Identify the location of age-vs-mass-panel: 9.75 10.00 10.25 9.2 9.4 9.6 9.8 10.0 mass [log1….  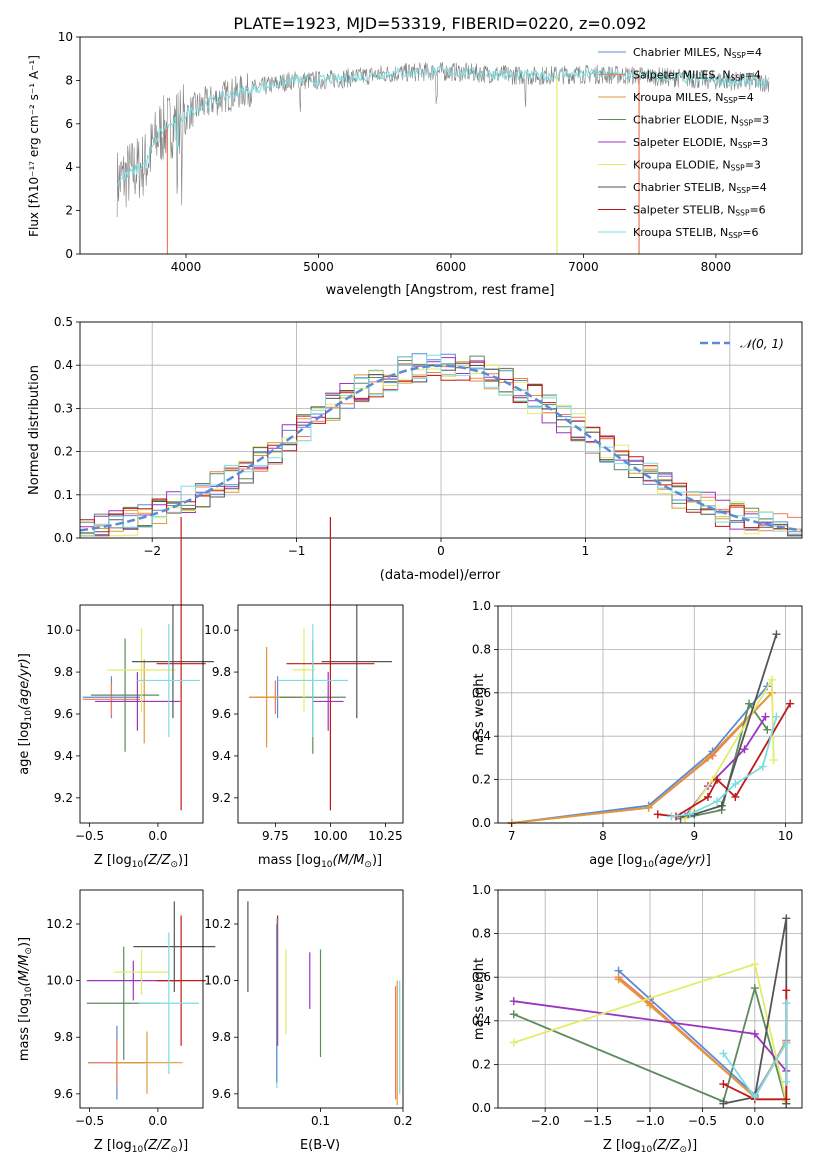
(304, 693).